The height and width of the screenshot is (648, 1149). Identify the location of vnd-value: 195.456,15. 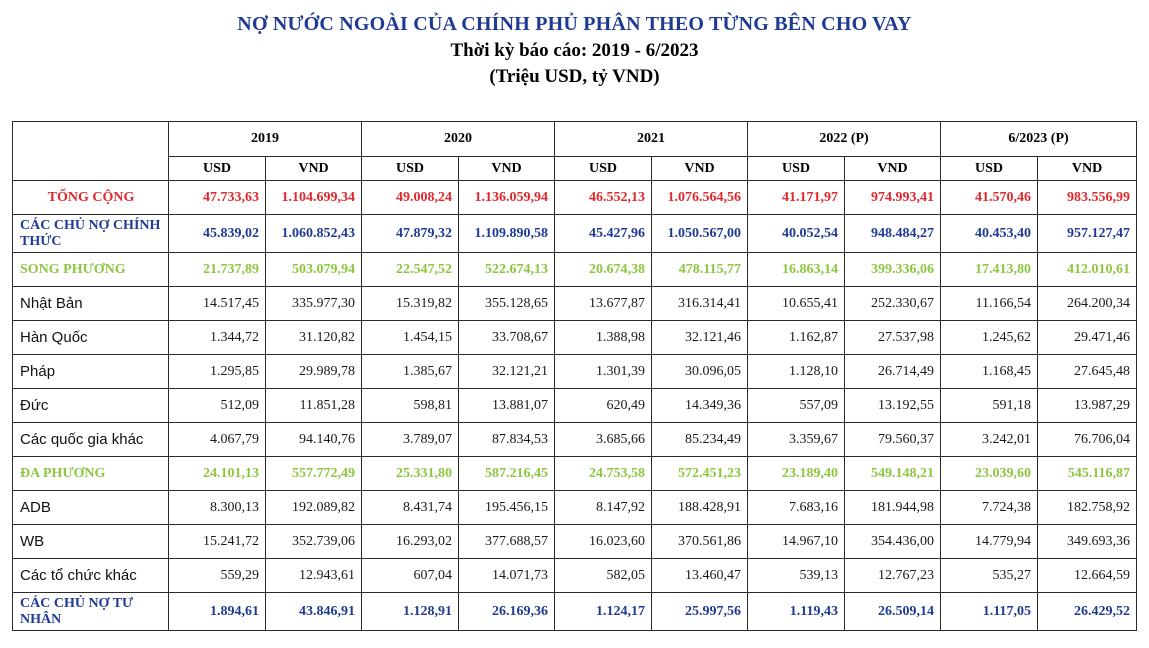
(506, 507).